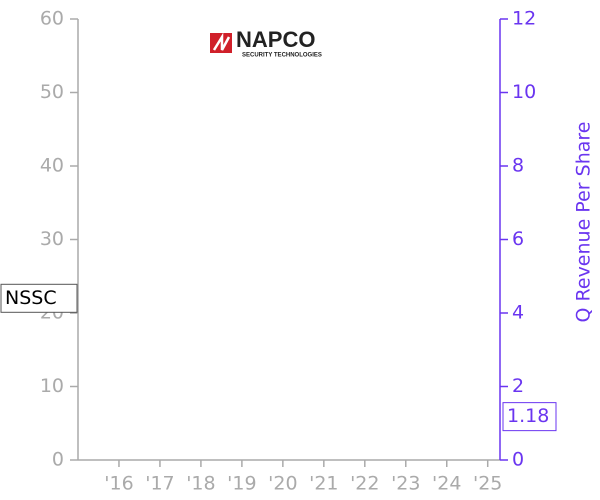  I want to click on x-tick-label: '24, so click(446, 484).